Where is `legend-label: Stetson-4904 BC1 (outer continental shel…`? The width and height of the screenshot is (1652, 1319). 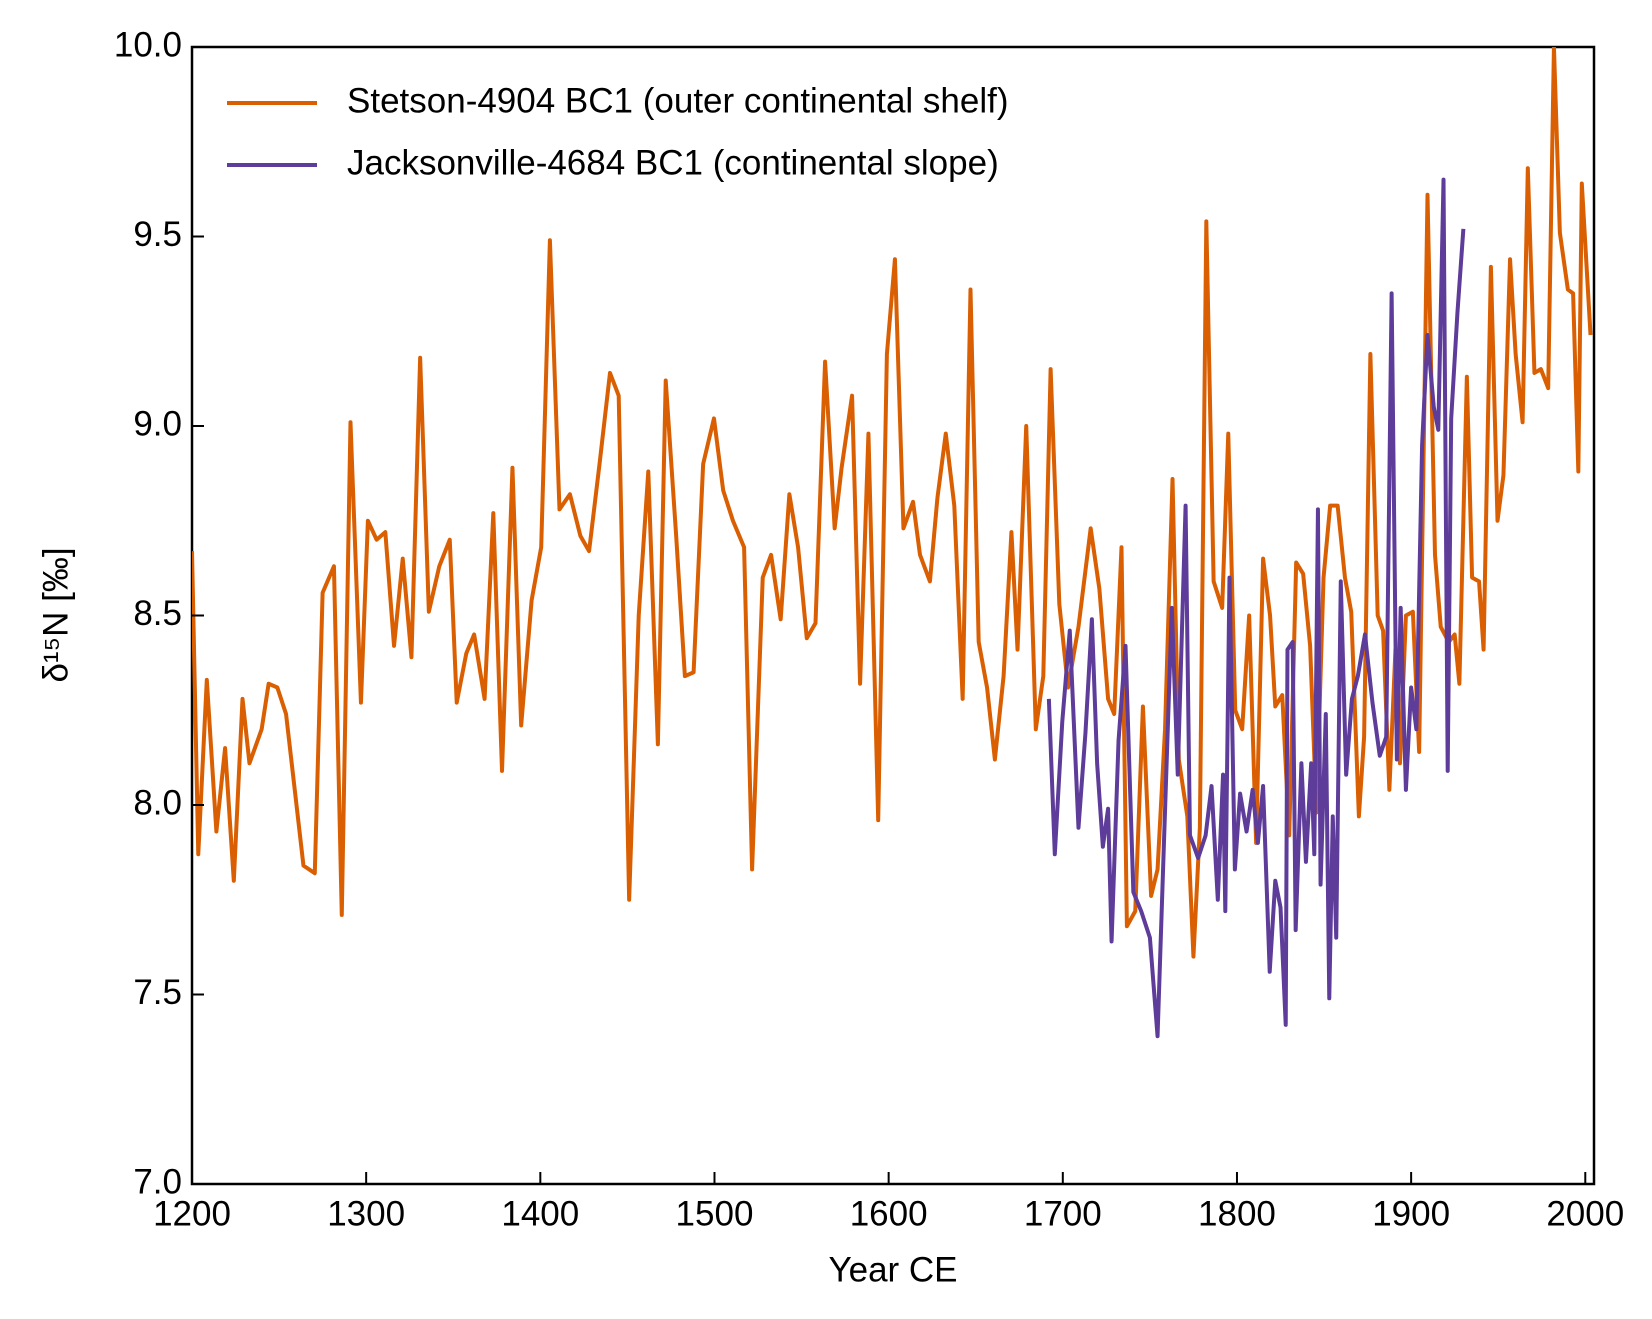 legend-label: Stetson-4904 BC1 (outer continental shel… is located at coordinates (678, 100).